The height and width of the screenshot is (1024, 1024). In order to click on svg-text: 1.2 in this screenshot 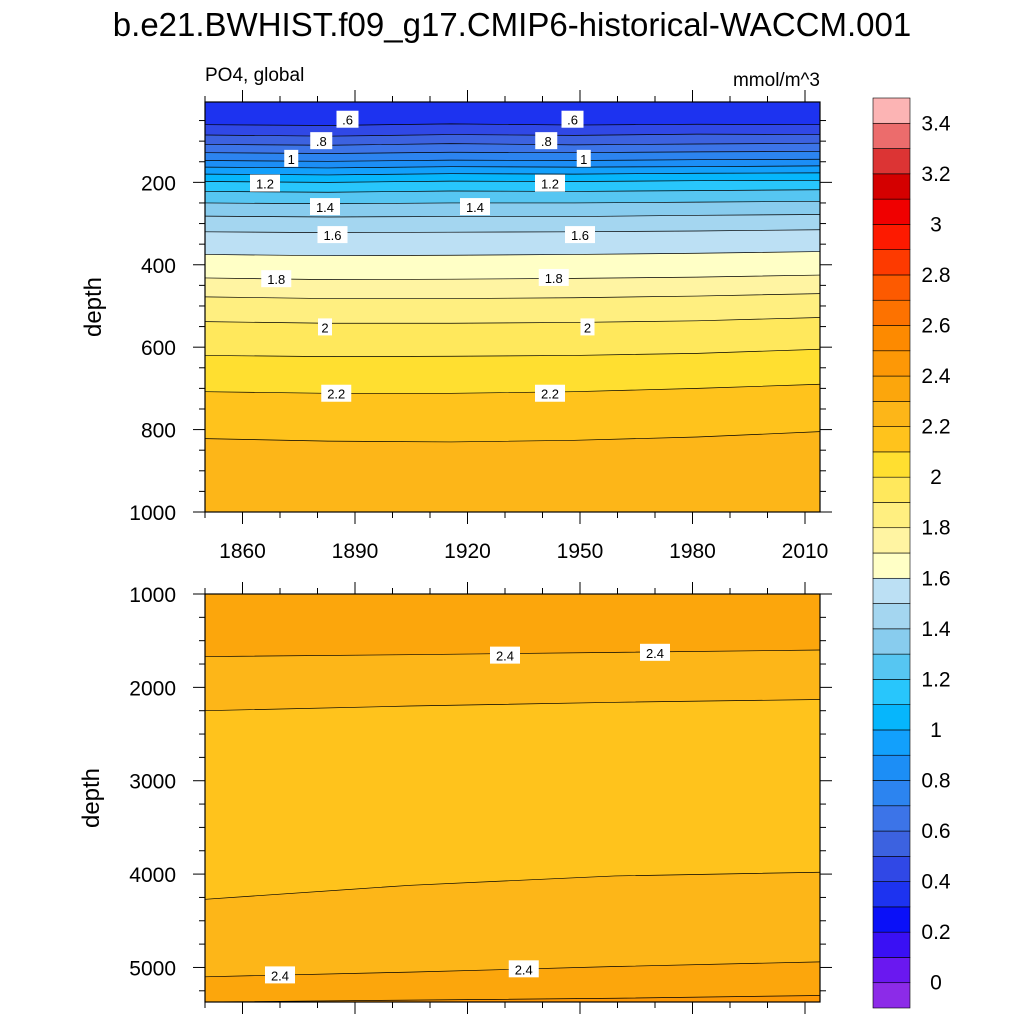, I will do `click(550, 184)`.